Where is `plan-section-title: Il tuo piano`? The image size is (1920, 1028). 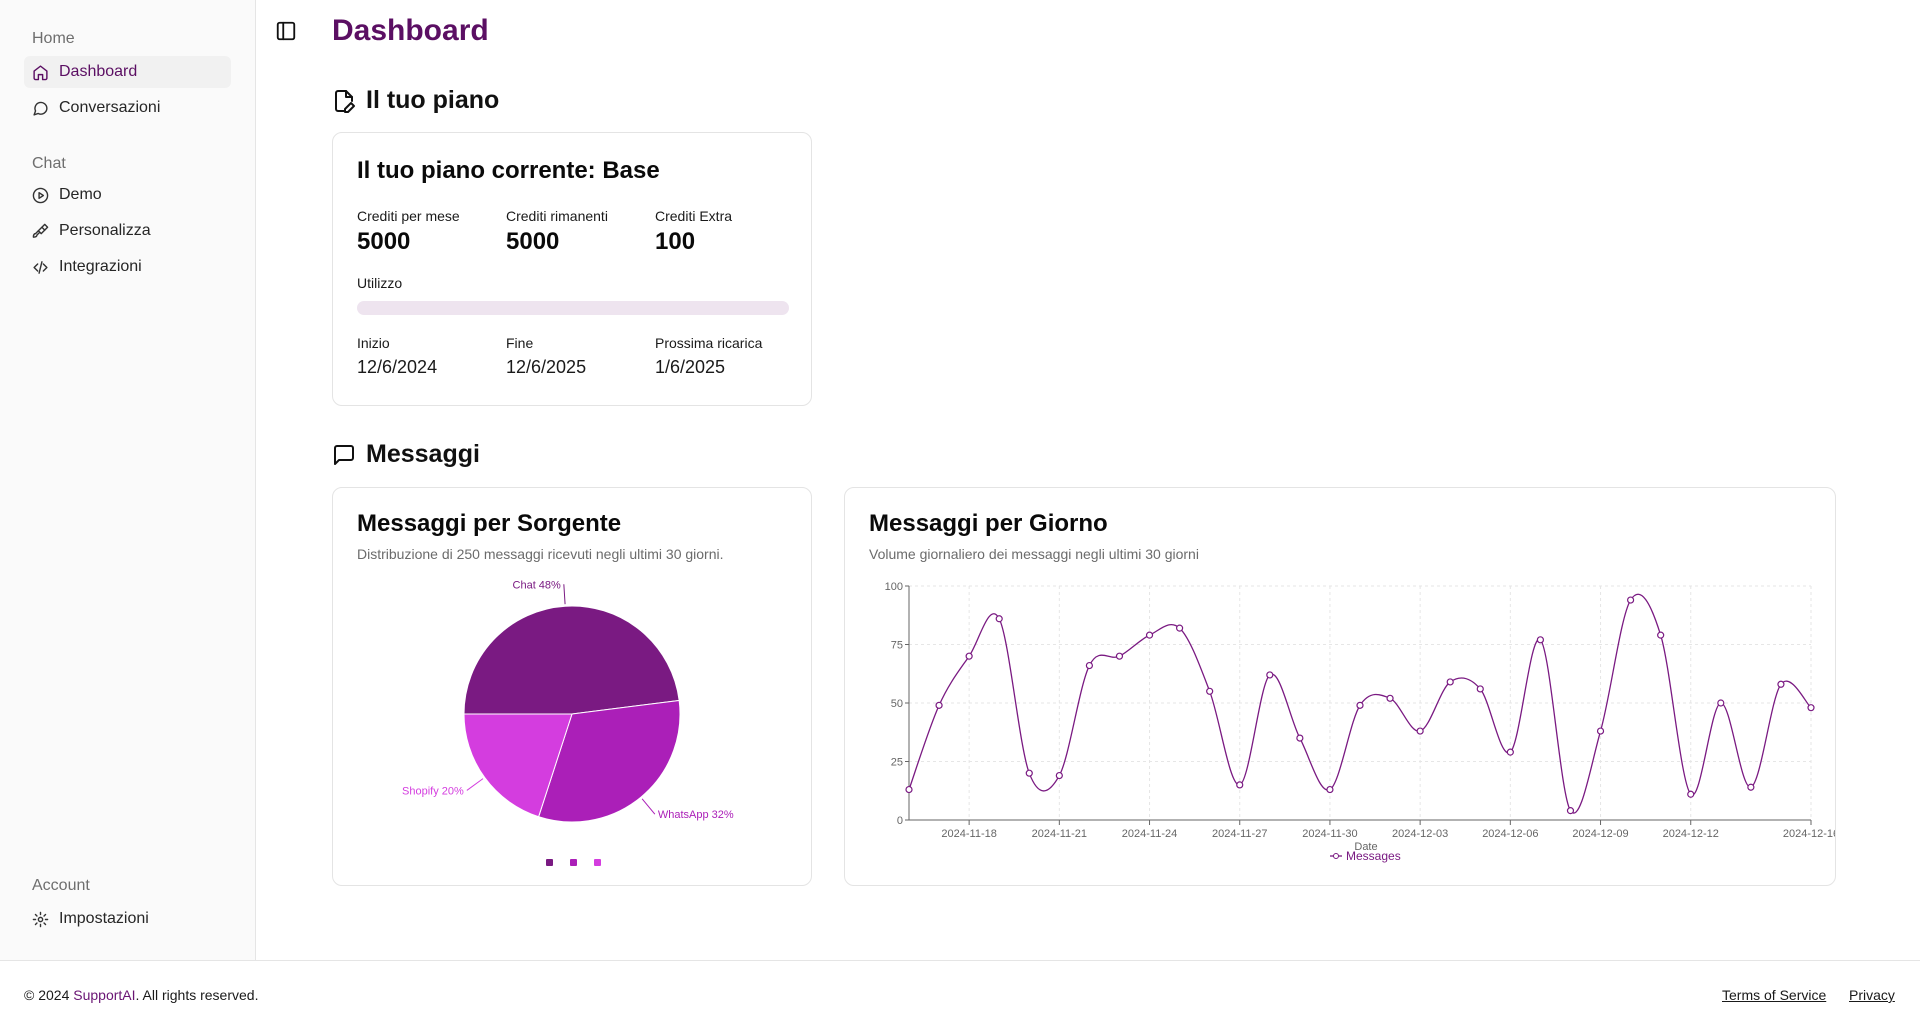 plan-section-title: Il tuo piano is located at coordinates (433, 100).